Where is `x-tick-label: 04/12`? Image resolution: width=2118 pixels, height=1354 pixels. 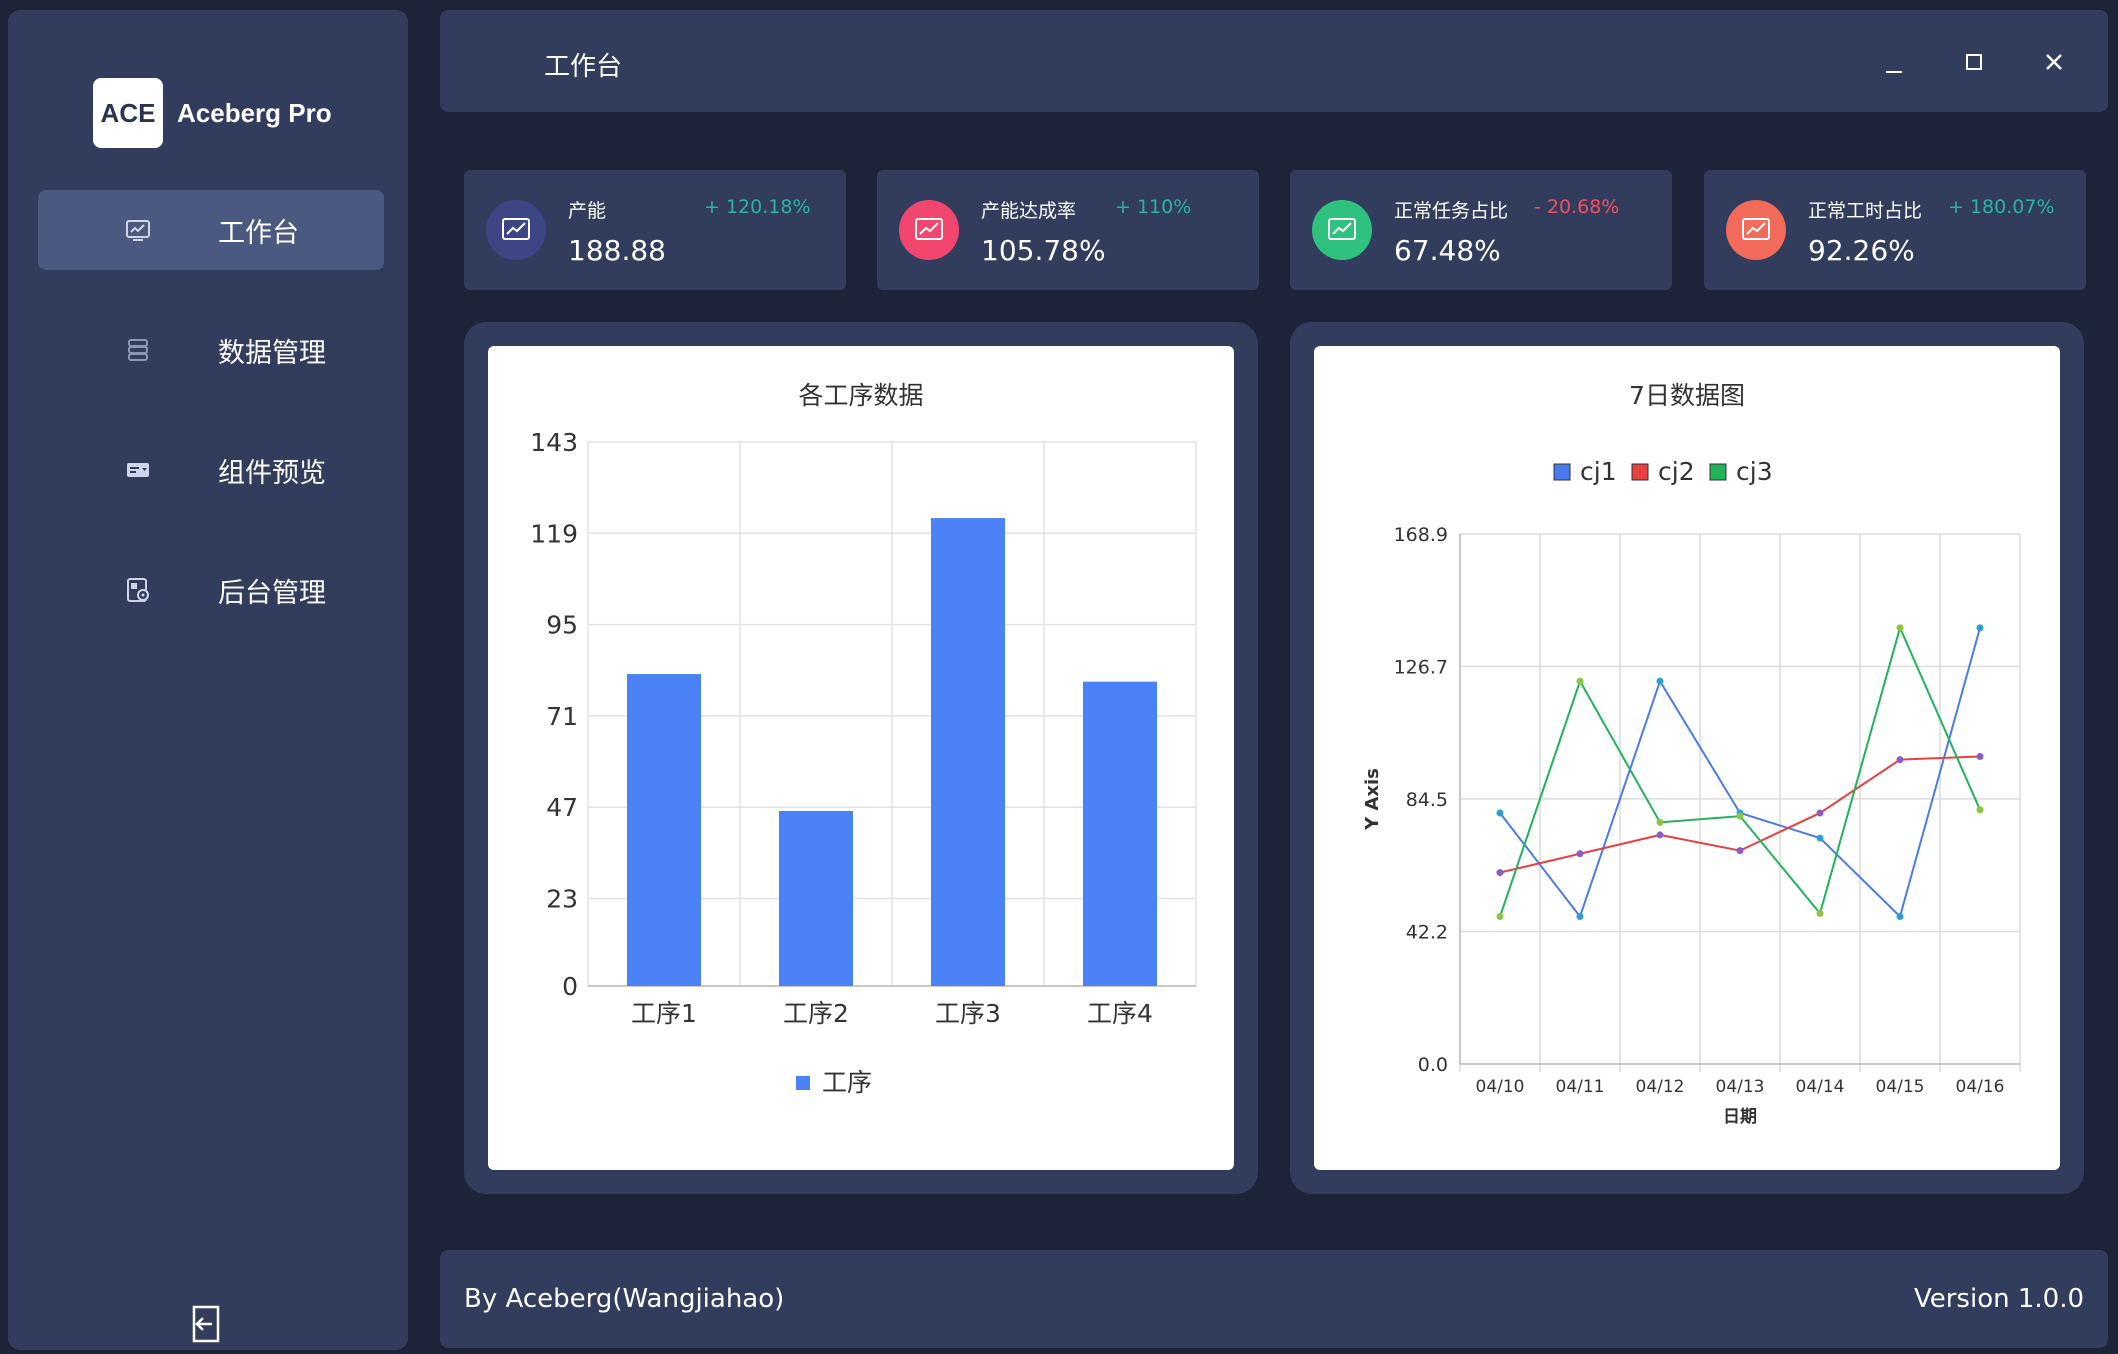
x-tick-label: 04/12 is located at coordinates (1660, 1087).